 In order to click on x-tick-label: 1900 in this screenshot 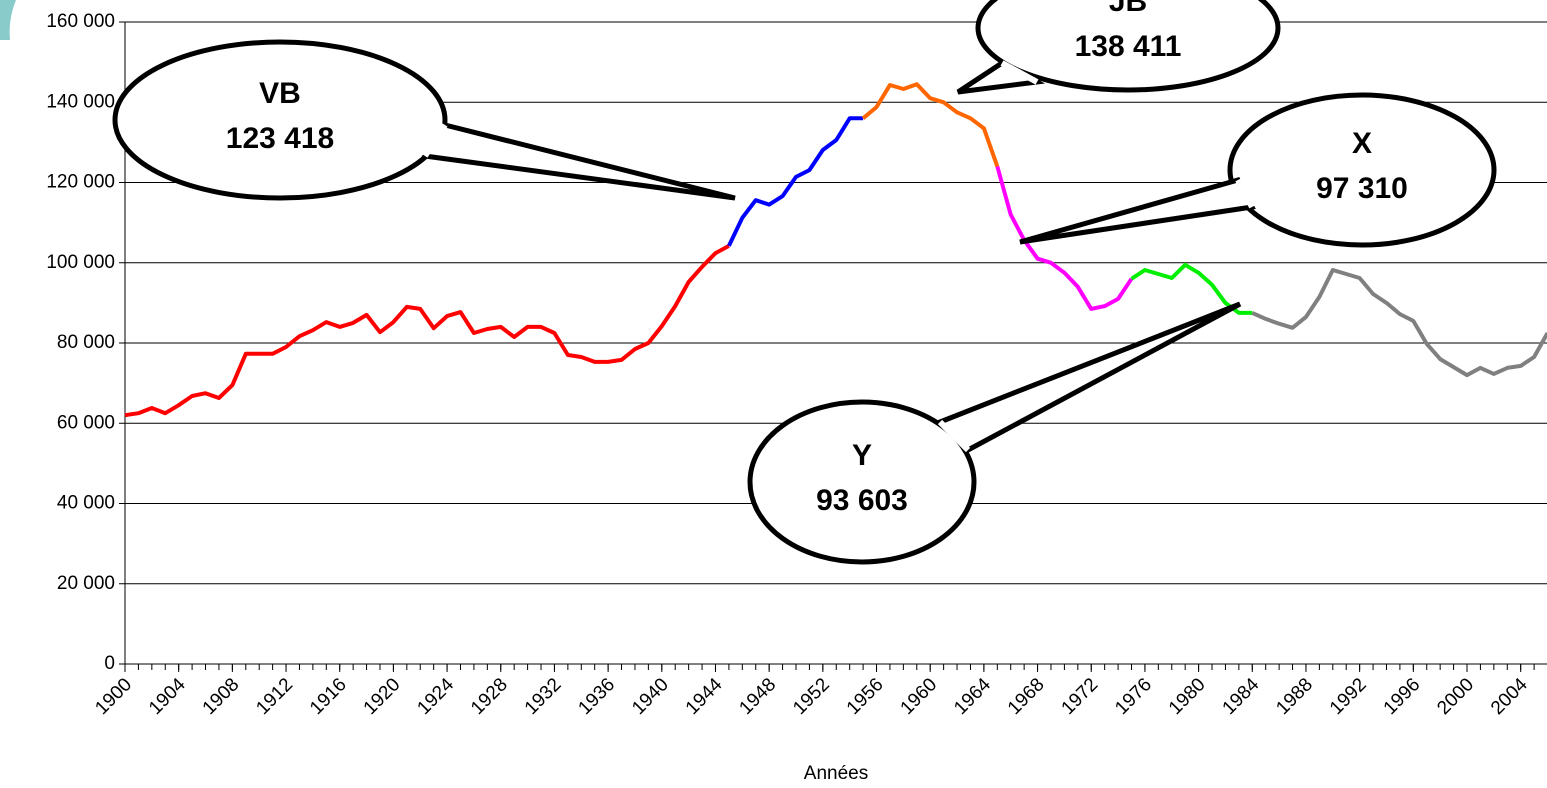, I will do `click(113, 696)`.